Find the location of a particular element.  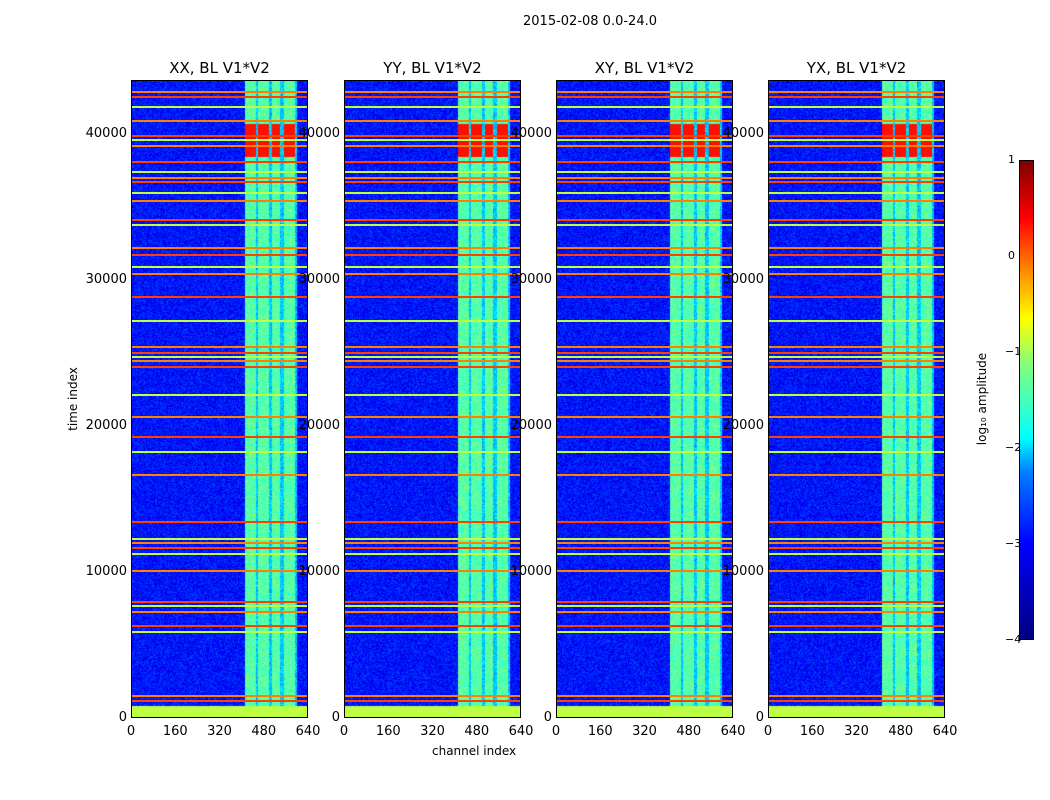

colorbar-tick-label: −3 is located at coordinates (1013, 543).